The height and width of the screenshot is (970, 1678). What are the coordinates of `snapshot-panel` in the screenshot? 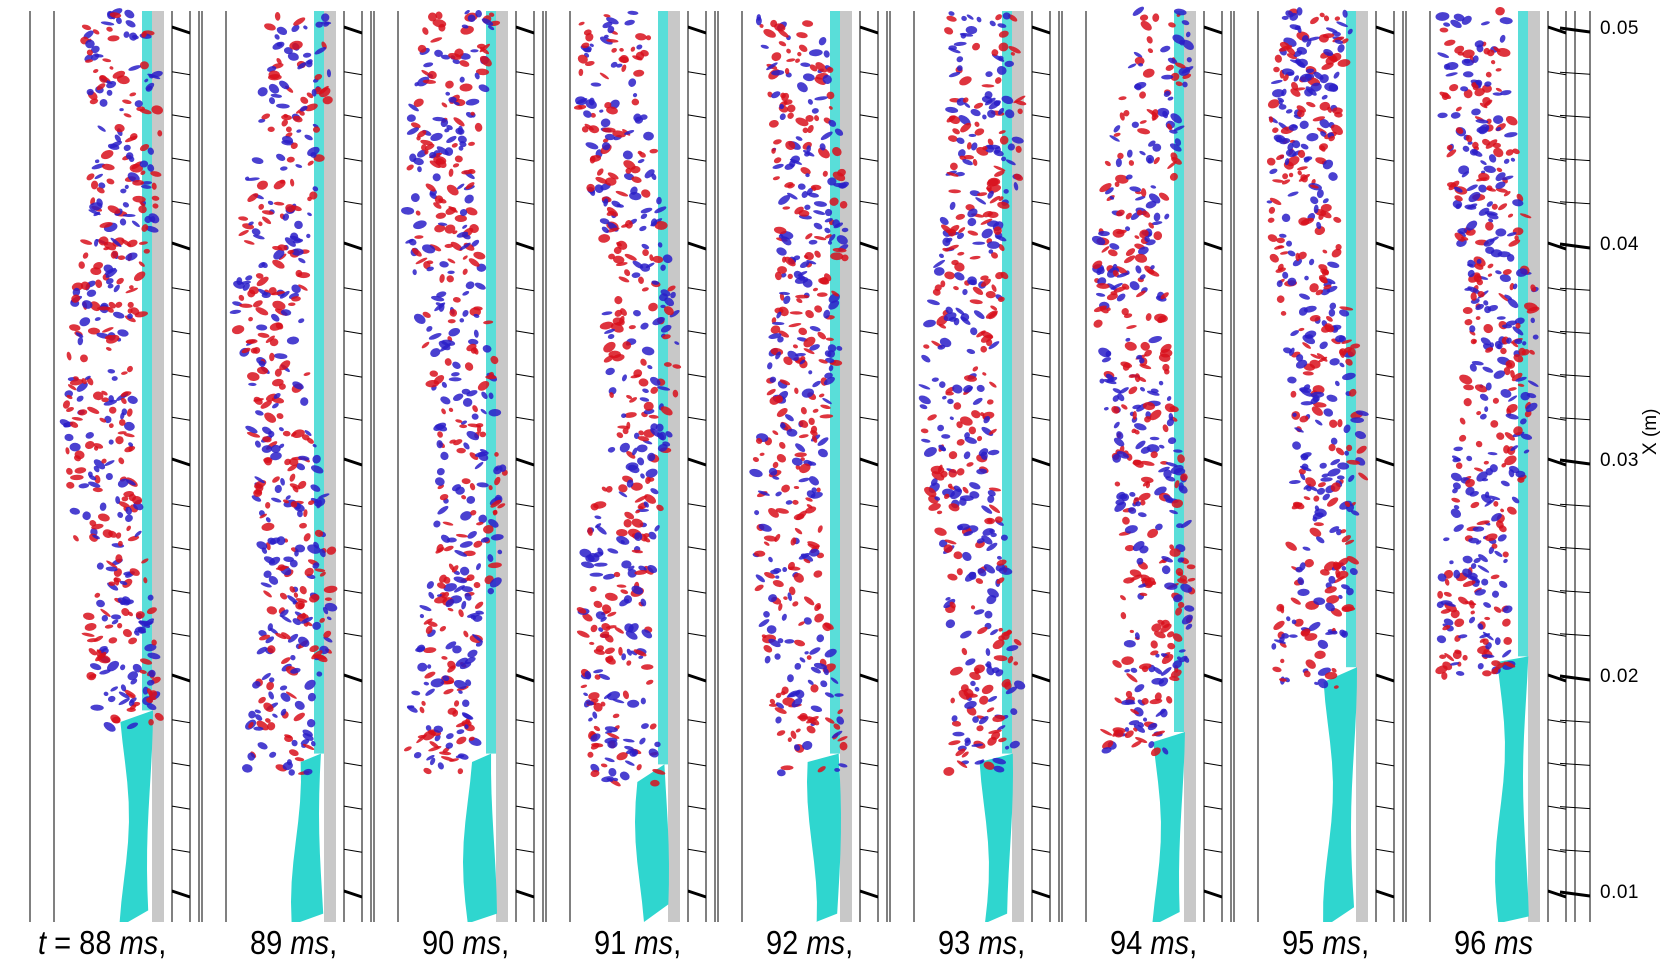 It's located at (114, 465).